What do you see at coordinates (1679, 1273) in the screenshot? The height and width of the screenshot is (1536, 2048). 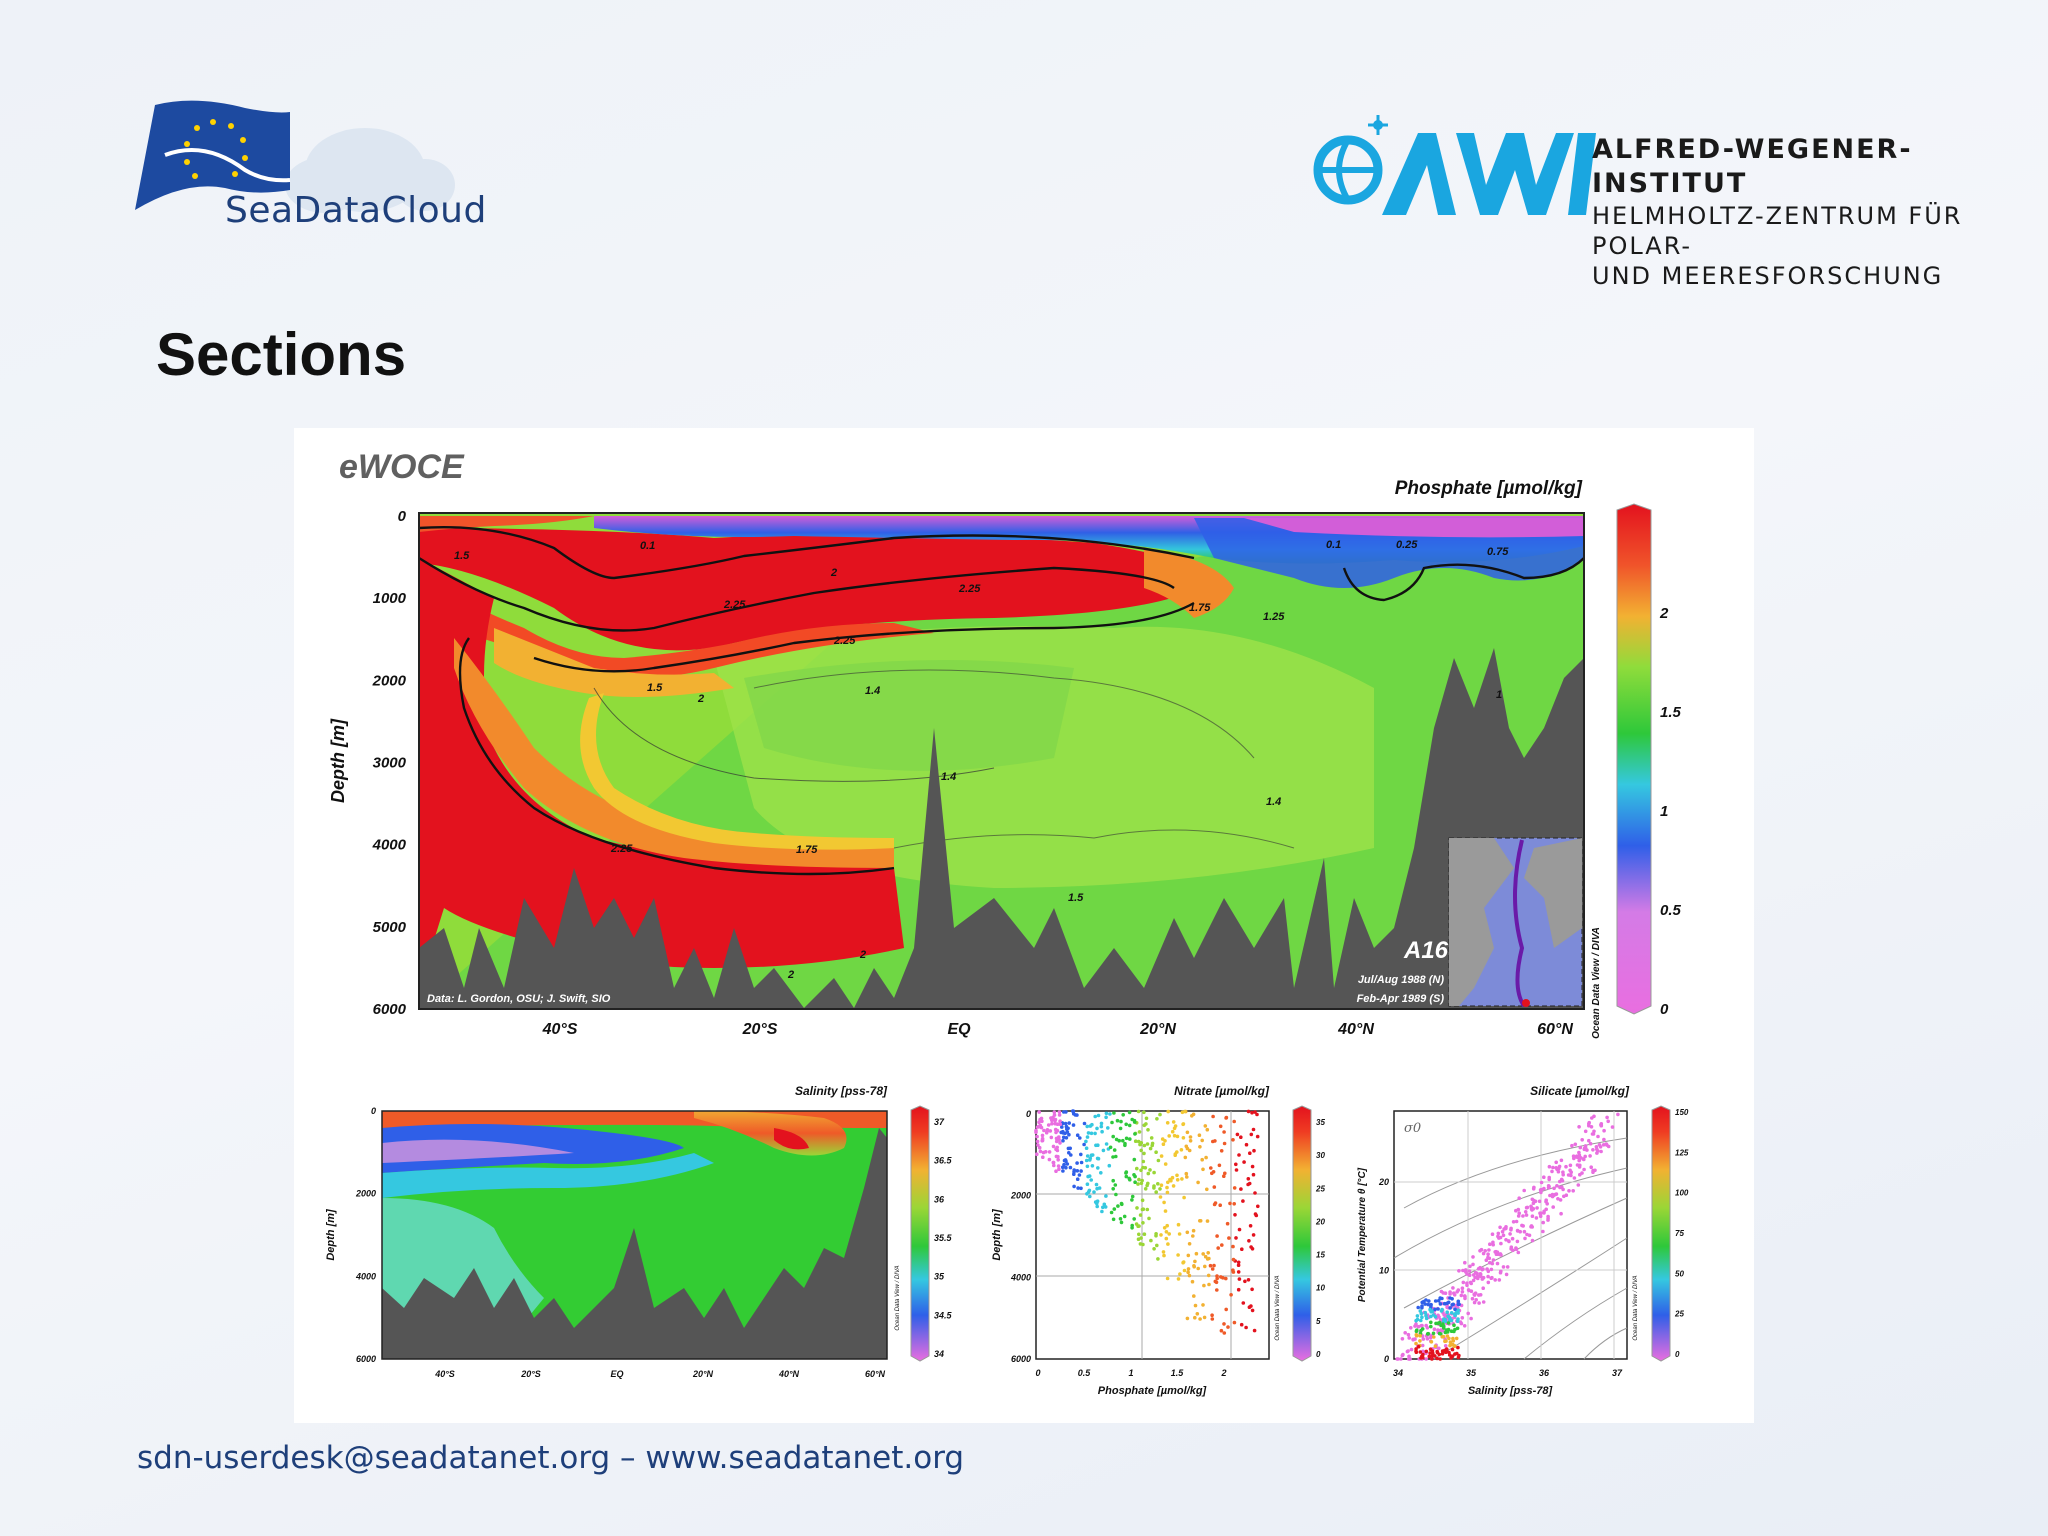 I see `silicate-colorbar-tick-label: 50` at bounding box center [1679, 1273].